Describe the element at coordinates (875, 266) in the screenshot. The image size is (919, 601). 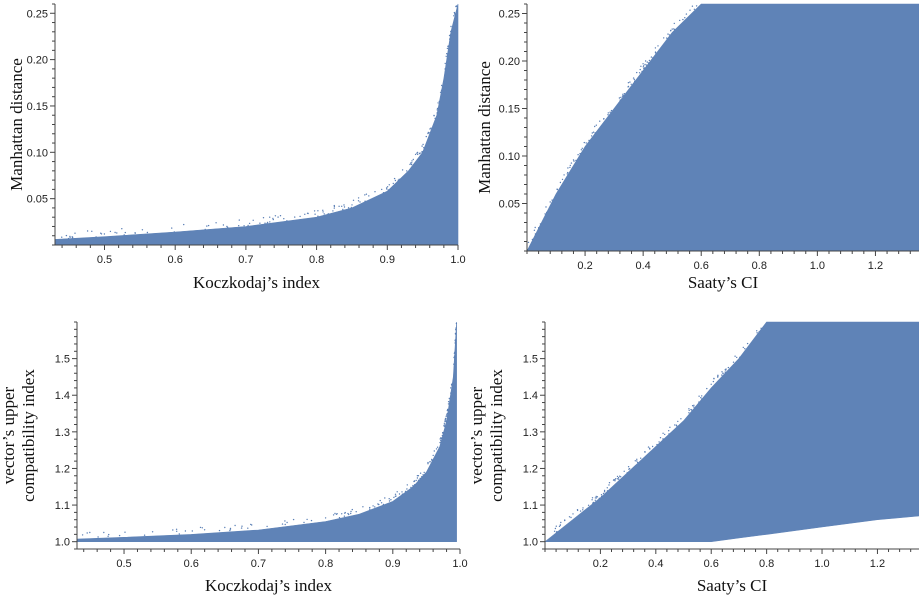
I see `x-tick-label: 1.2` at that location.